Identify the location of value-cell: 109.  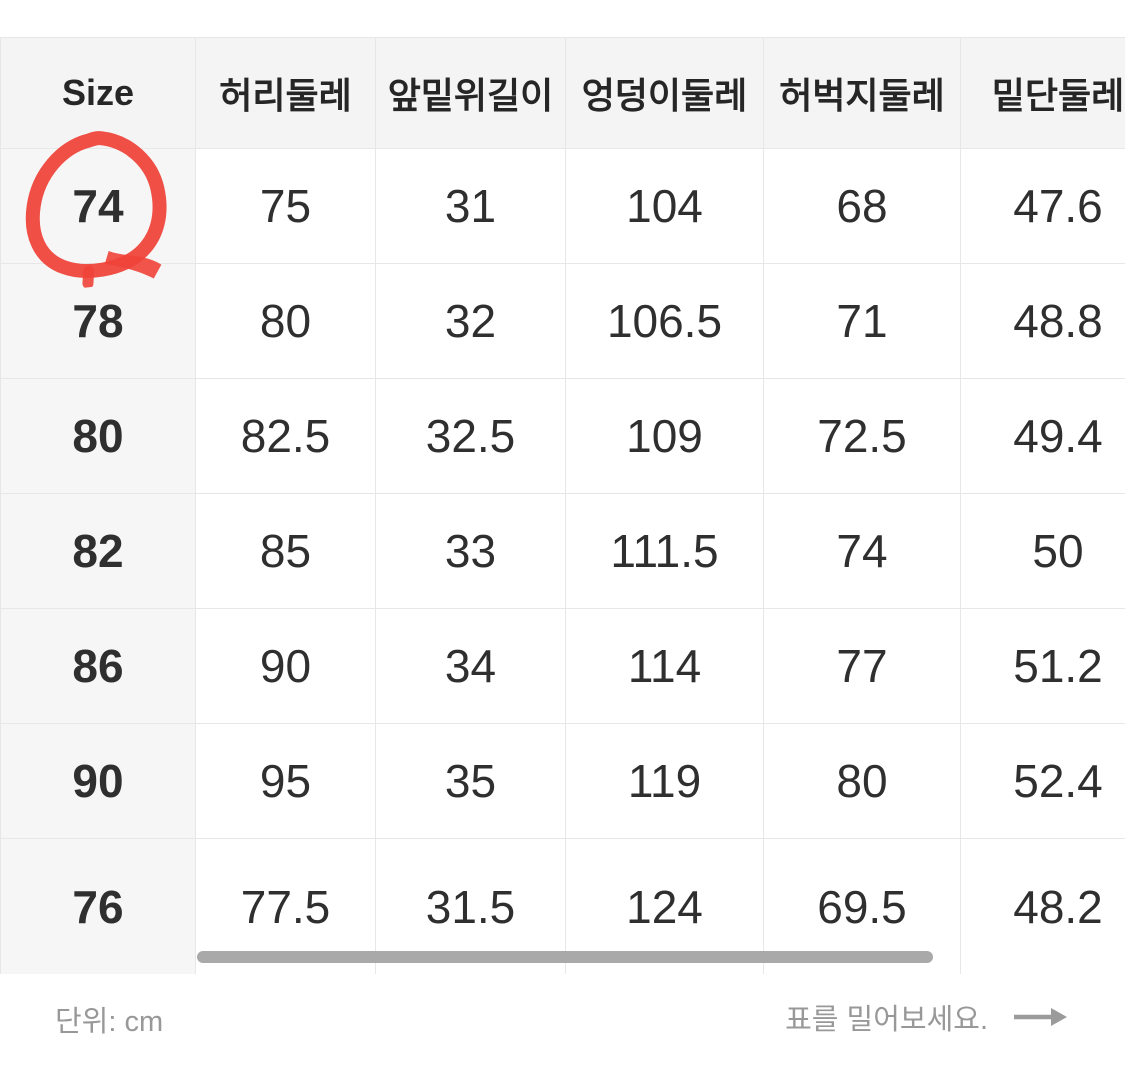
(664, 436).